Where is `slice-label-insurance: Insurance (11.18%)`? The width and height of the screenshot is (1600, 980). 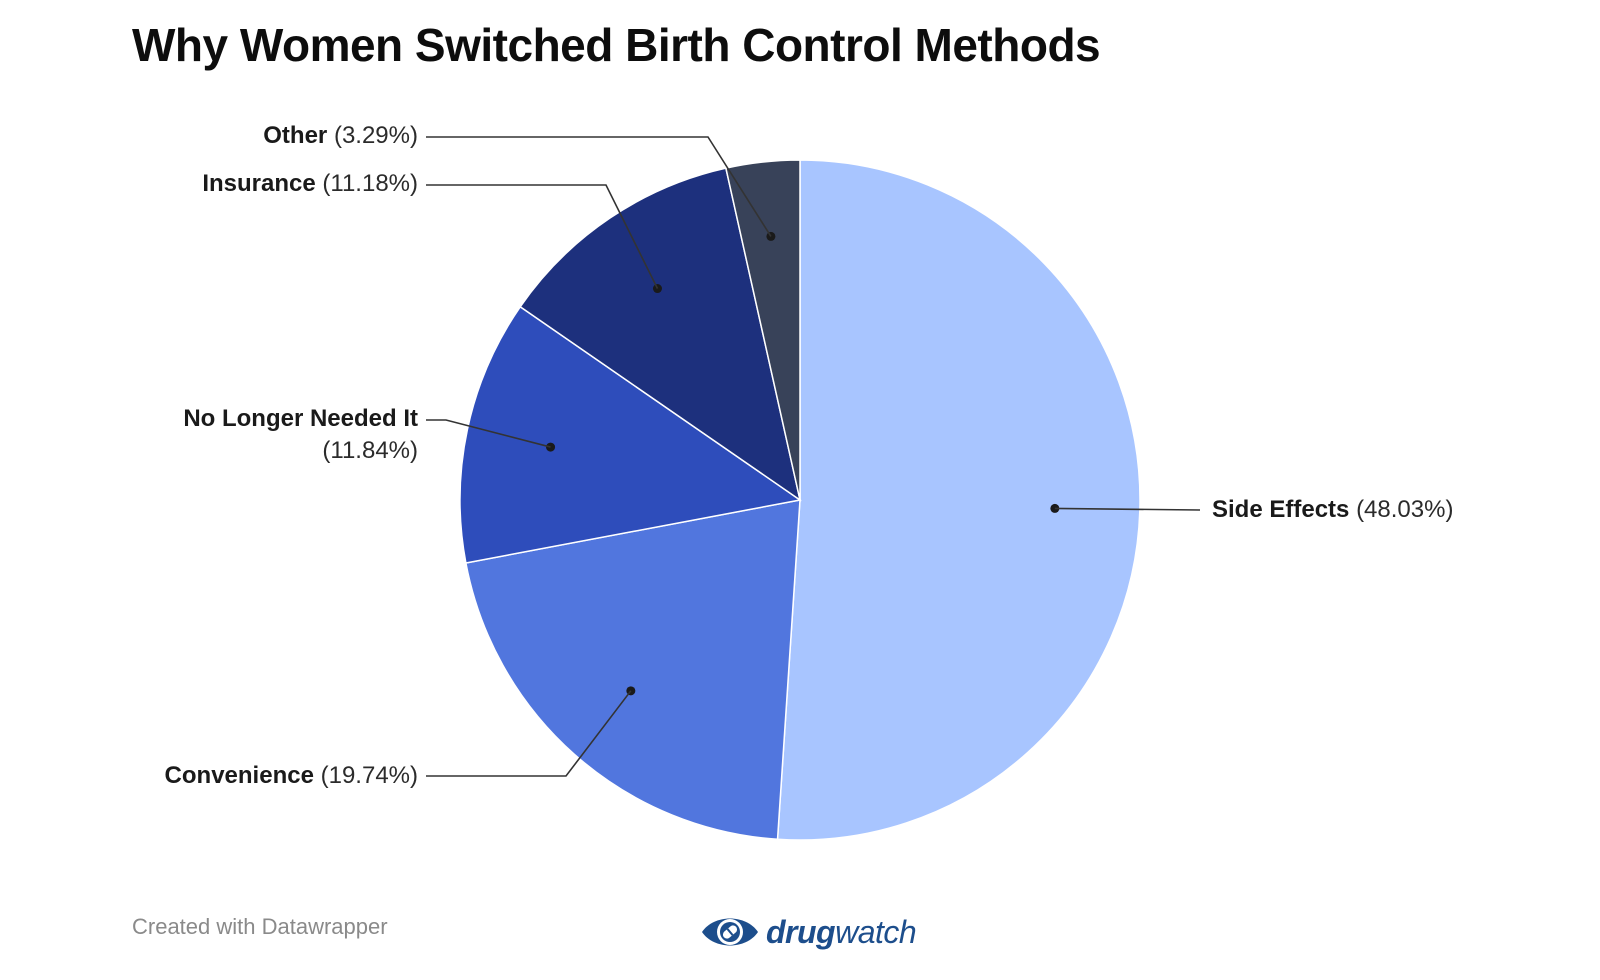 slice-label-insurance: Insurance (11.18%) is located at coordinates (310, 184).